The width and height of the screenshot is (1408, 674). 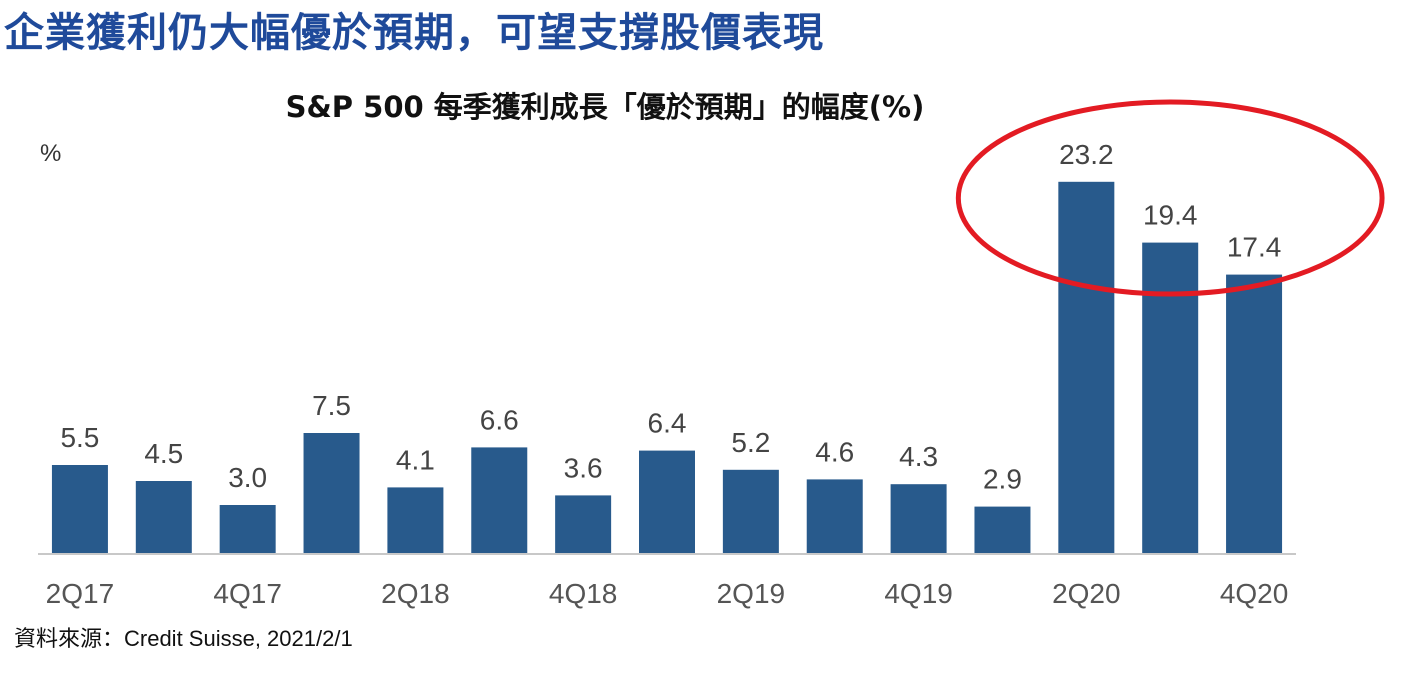 What do you see at coordinates (1002, 529) in the screenshot?
I see `bar-1q20` at bounding box center [1002, 529].